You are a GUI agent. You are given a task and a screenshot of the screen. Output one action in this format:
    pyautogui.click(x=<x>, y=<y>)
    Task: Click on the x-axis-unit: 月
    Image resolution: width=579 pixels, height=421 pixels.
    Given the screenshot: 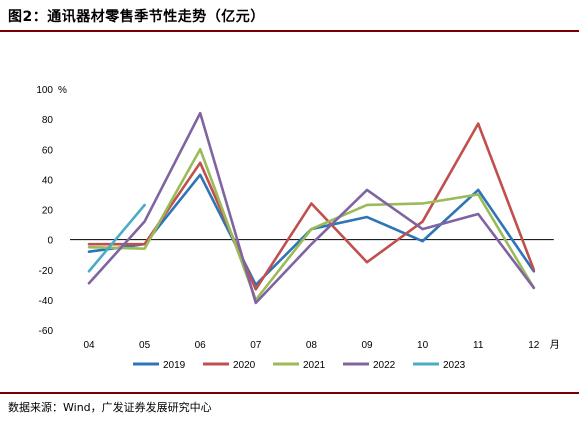 What is the action you would take?
    pyautogui.click(x=555, y=345)
    